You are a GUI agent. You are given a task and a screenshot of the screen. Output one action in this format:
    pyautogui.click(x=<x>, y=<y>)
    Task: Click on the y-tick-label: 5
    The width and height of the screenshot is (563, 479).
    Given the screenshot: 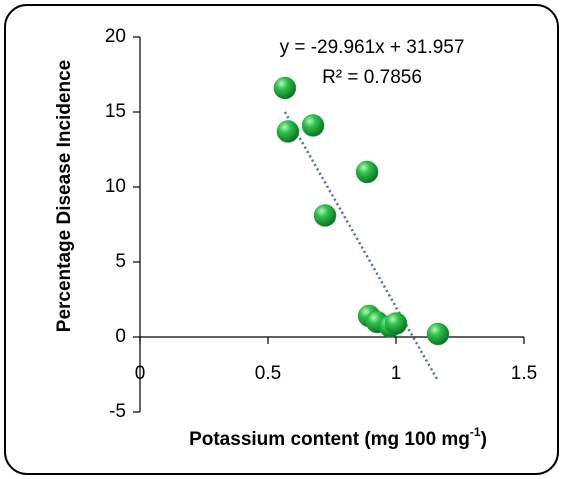 What is the action you would take?
    pyautogui.click(x=120, y=261)
    